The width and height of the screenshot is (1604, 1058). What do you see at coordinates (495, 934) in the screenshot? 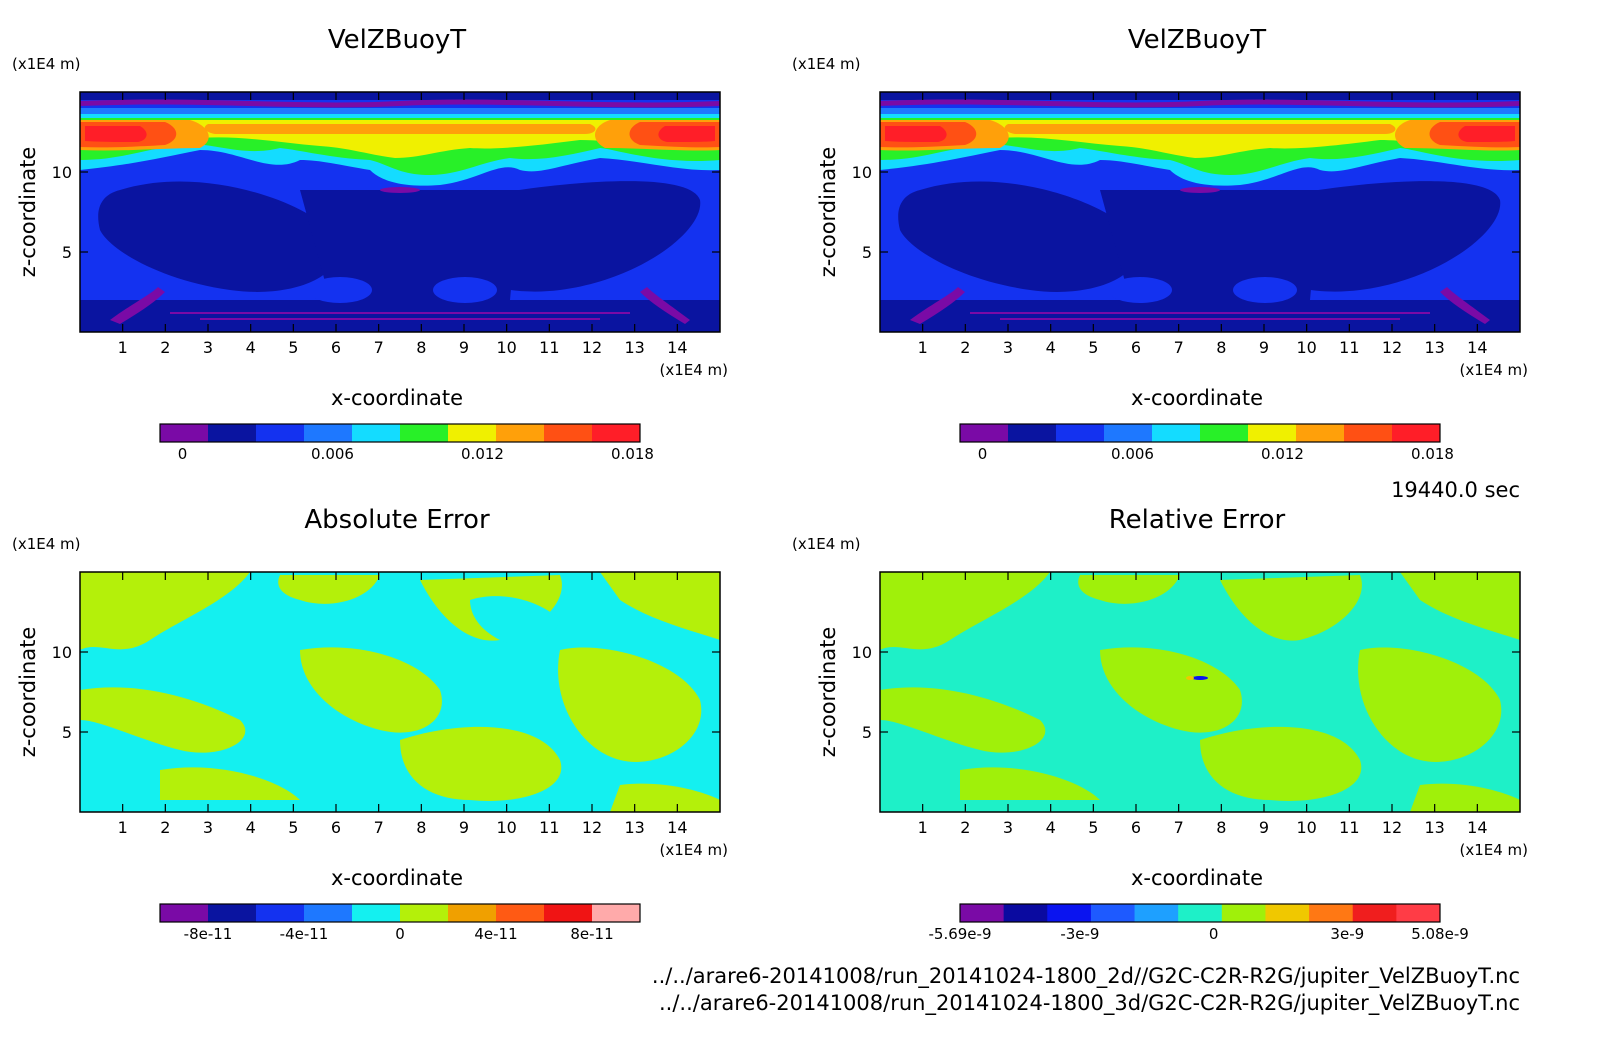
I see `colorbar-tick-label: 4e-11` at bounding box center [495, 934].